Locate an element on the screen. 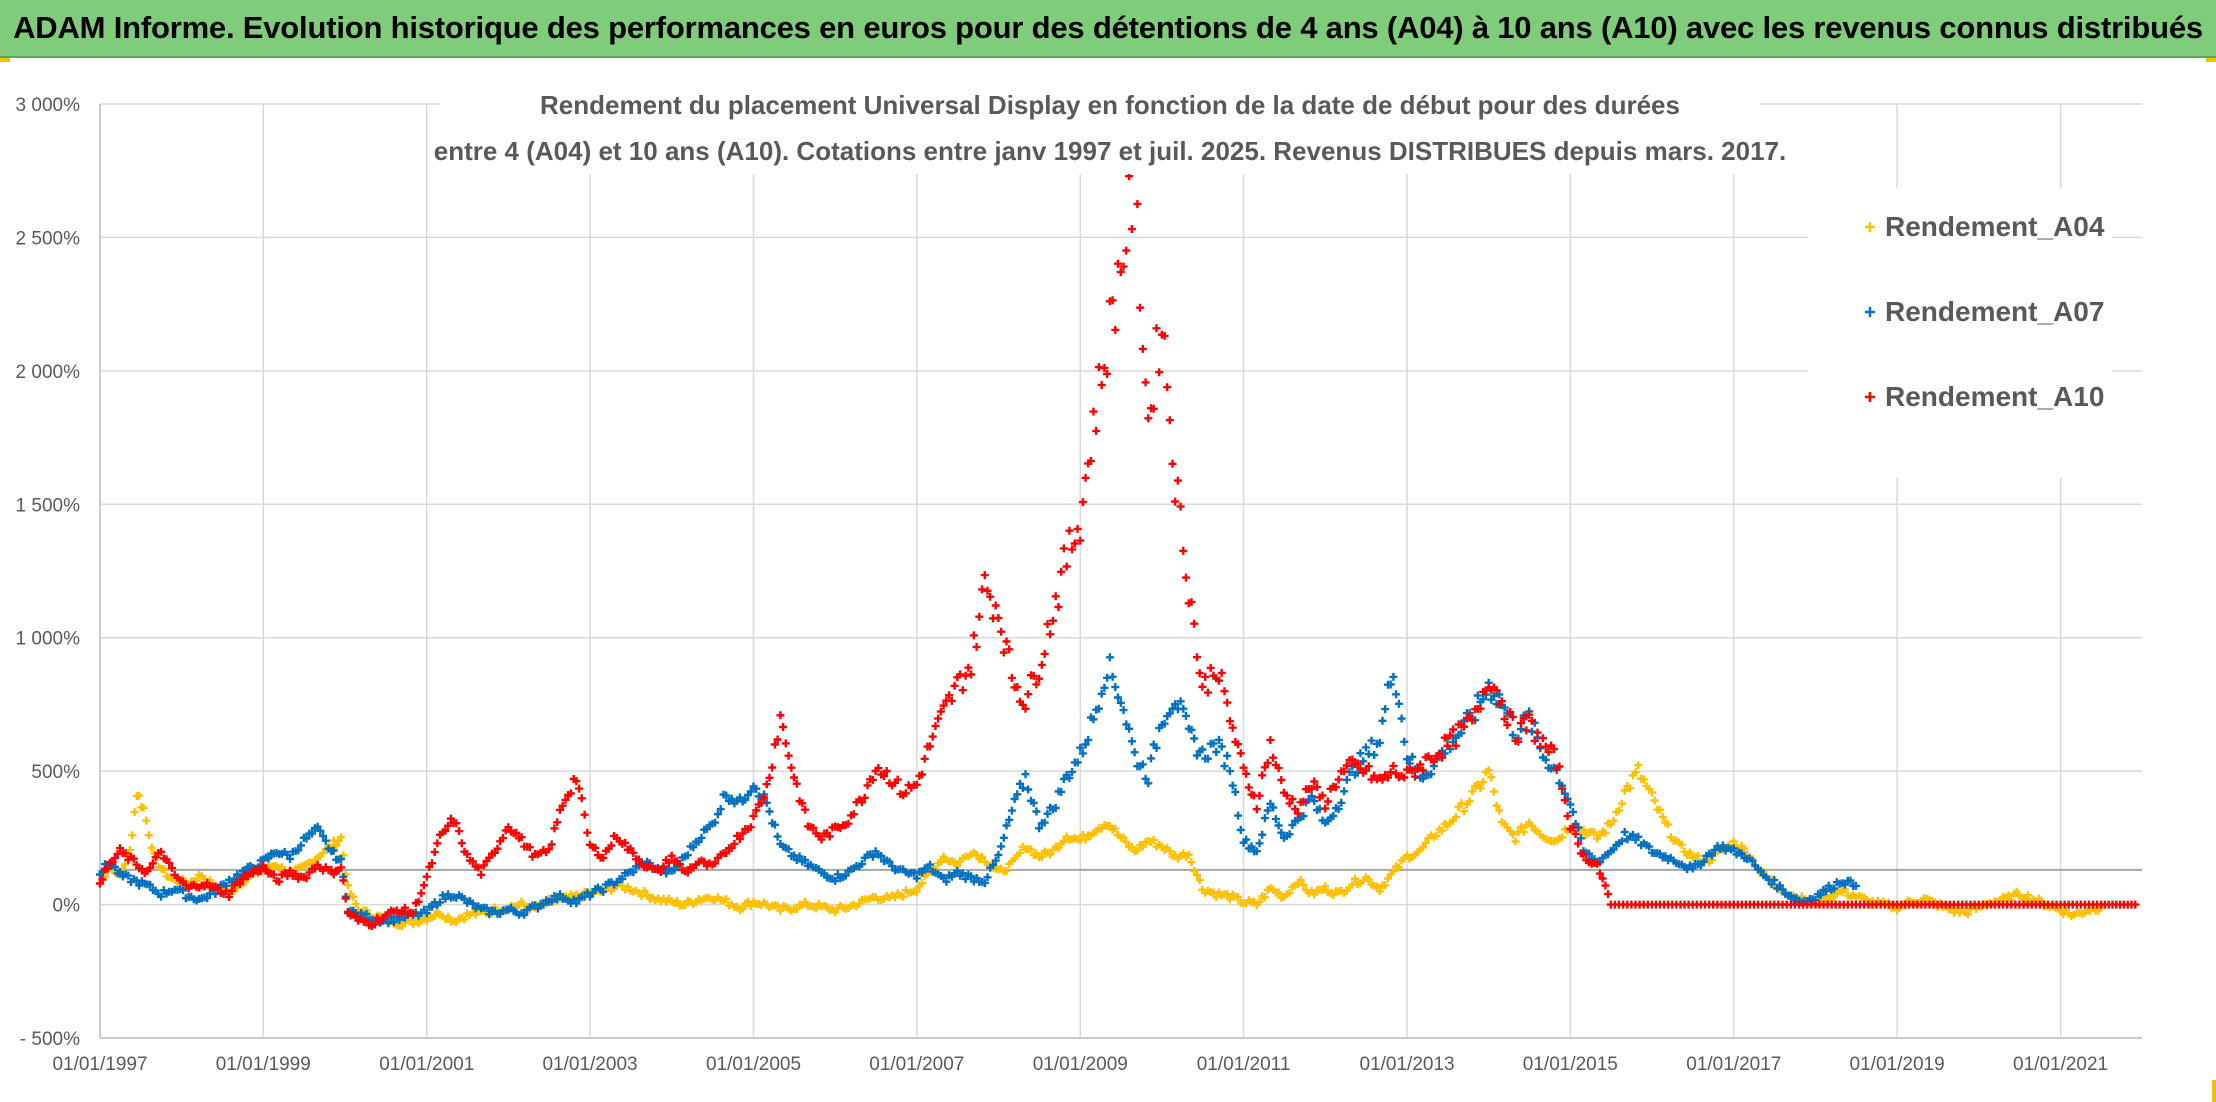 This screenshot has width=2216, height=1102. x-tick-label: 01/01/1999 is located at coordinates (263, 1064).